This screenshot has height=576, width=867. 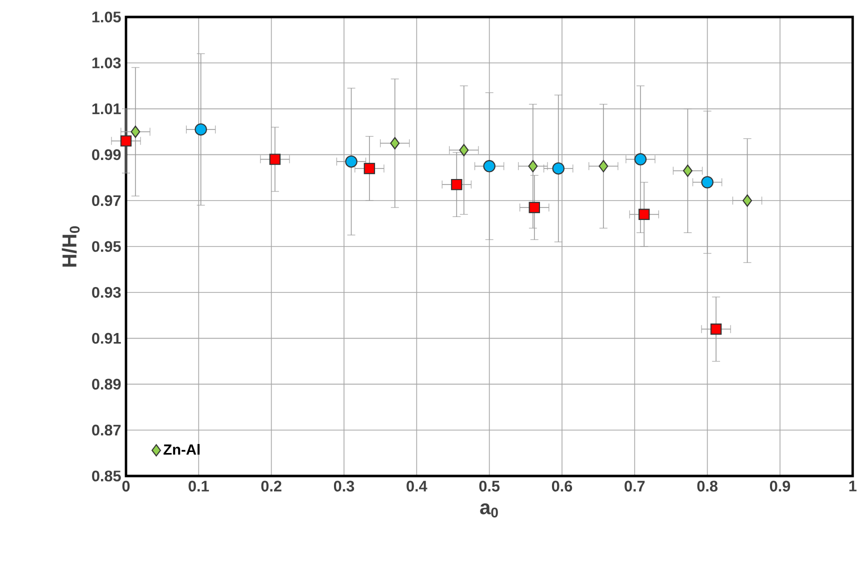 What do you see at coordinates (106, 154) in the screenshot?
I see `y-tick-label: 0.99` at bounding box center [106, 154].